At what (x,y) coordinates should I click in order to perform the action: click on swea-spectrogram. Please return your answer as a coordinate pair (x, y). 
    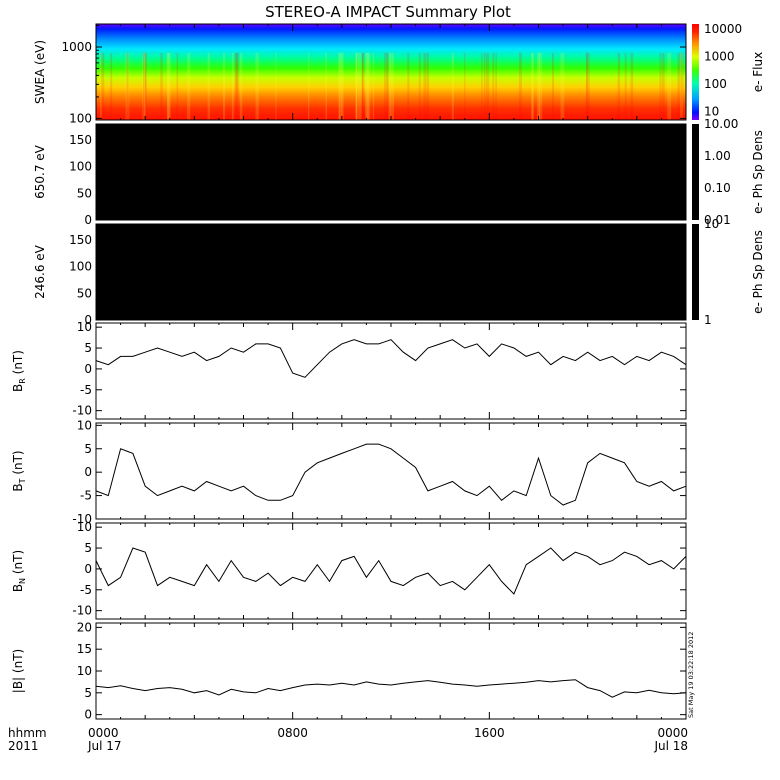
    Looking at the image, I should click on (391, 72).